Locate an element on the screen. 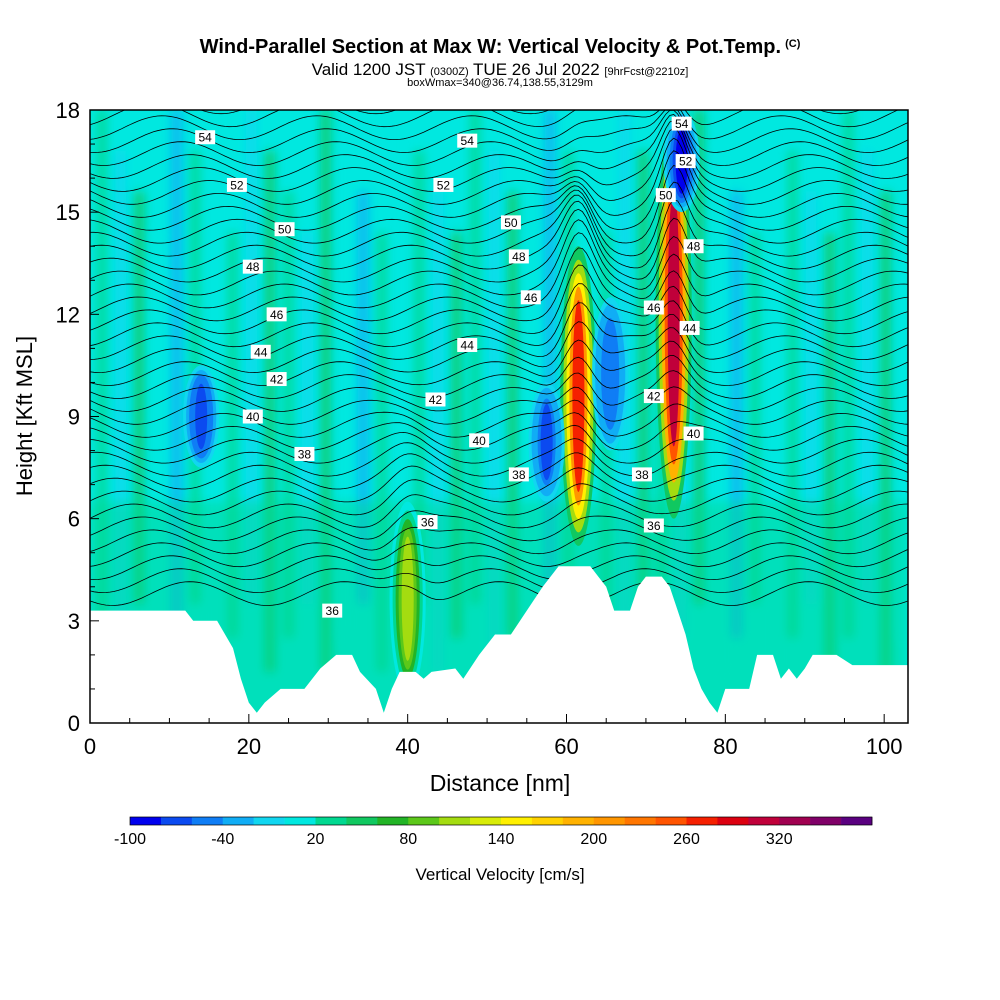 This screenshot has height=1000, width=1000. isentrope-label-text: 40 is located at coordinates (479, 441).